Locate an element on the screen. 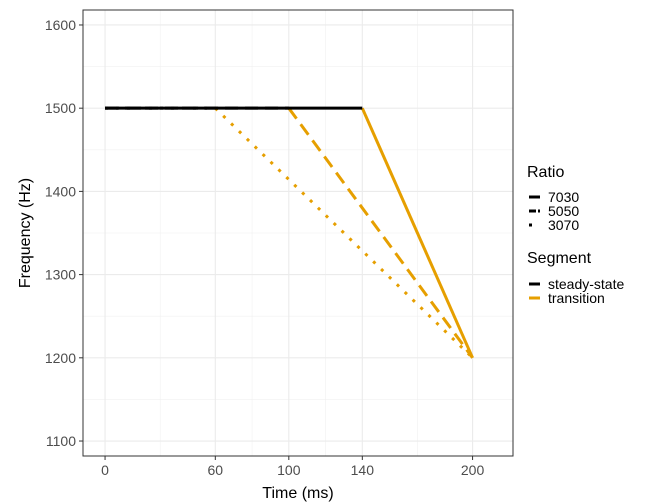 This screenshot has width=656, height=504. series-line-5050-transition is located at coordinates (380, 233).